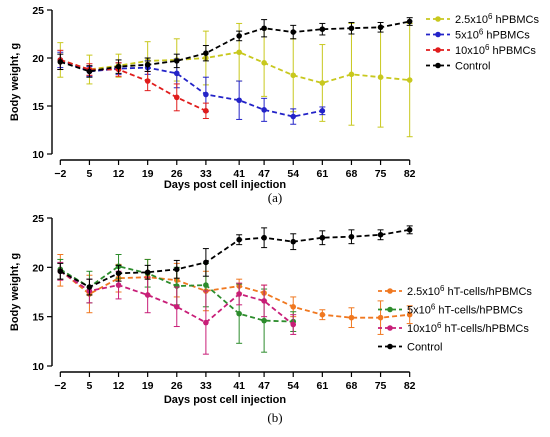 Image resolution: width=550 pixels, height=437 pixels. I want to click on x-tick-label: 12, so click(119, 174).